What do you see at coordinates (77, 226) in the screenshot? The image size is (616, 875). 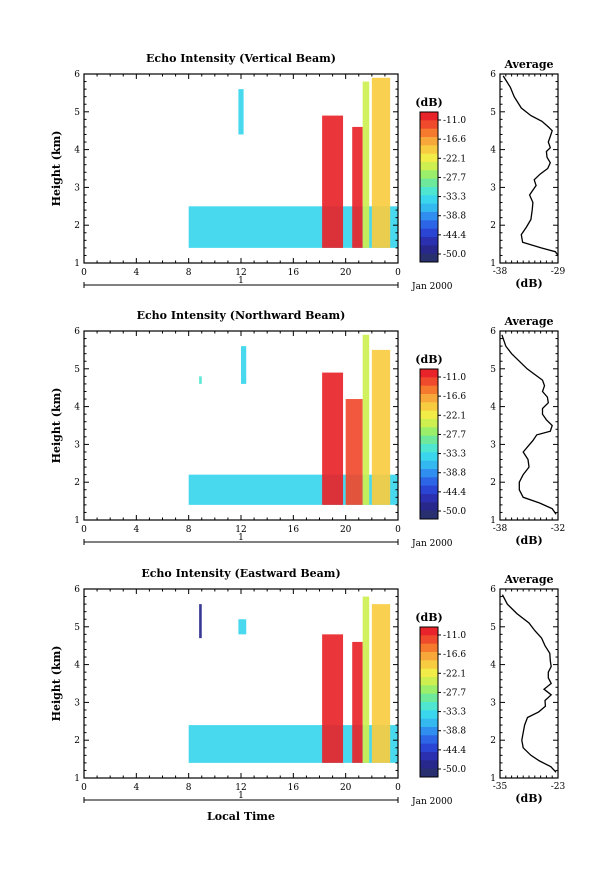 I see `heatmap-ytick-label: 2` at bounding box center [77, 226].